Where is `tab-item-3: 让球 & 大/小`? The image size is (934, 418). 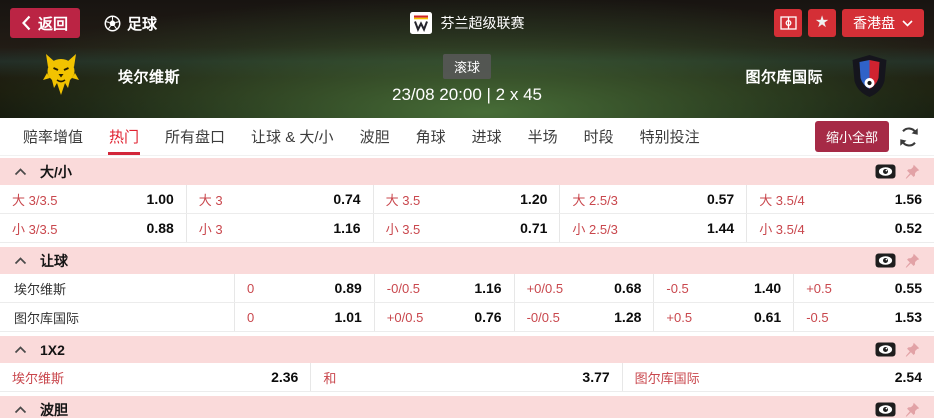 tab-item-3: 让球 & 大/小 is located at coordinates (292, 137).